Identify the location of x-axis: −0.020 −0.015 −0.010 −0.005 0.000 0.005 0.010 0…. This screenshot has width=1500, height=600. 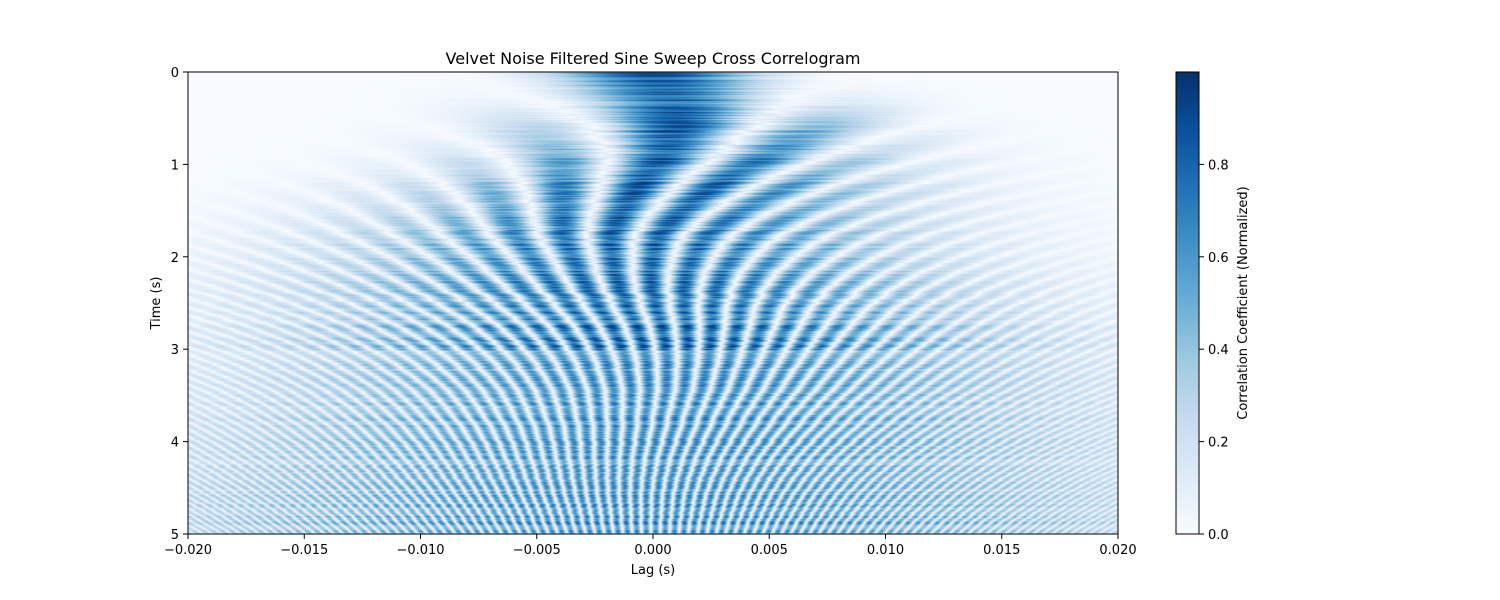
(650, 546).